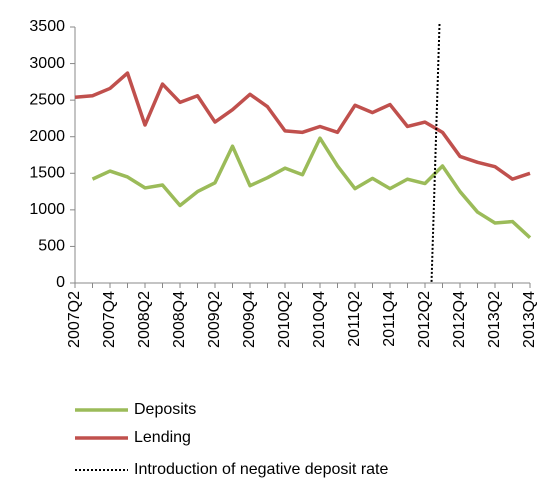  Describe the element at coordinates (47, 136) in the screenshot. I see `y-tick-label: 2000` at that location.